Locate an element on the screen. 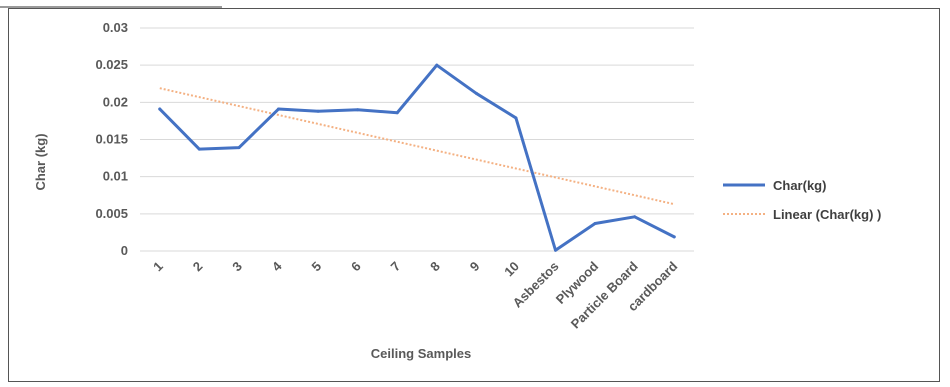 Image resolution: width=950 pixels, height=387 pixels. x-tick-label: 2 is located at coordinates (198, 267).